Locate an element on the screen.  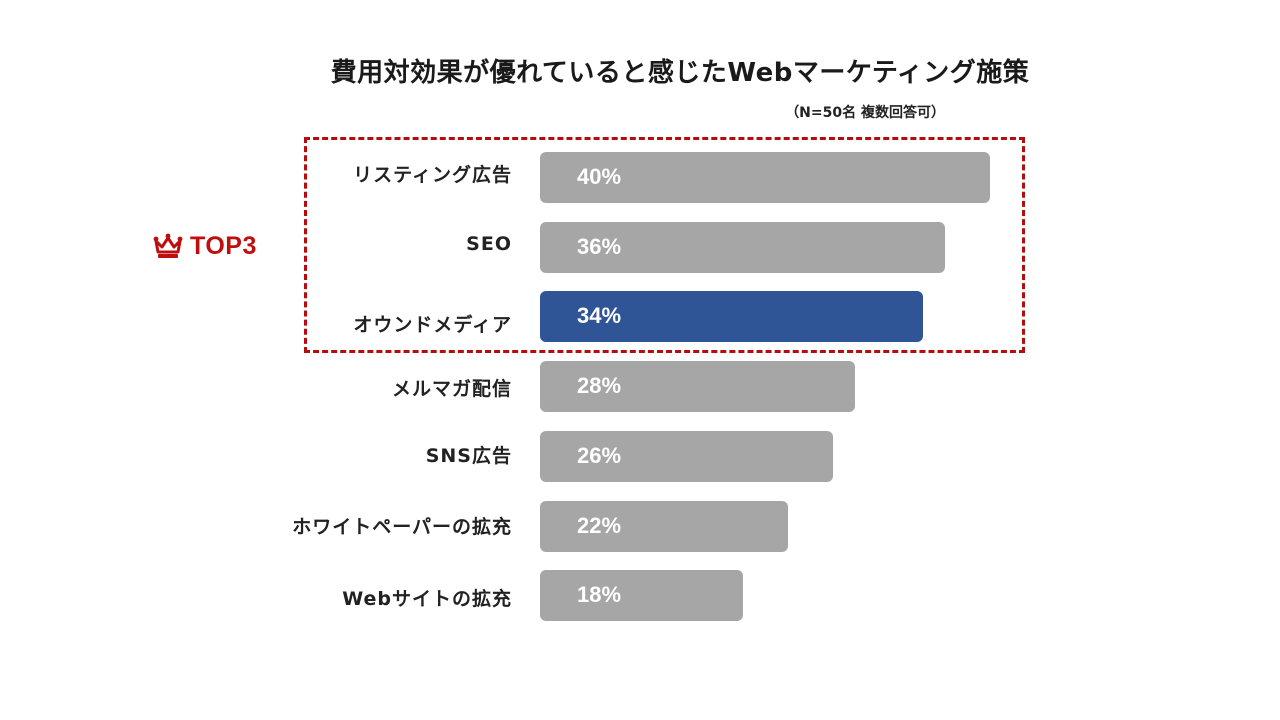
category-label: オウンドメディア is located at coordinates (432, 325).